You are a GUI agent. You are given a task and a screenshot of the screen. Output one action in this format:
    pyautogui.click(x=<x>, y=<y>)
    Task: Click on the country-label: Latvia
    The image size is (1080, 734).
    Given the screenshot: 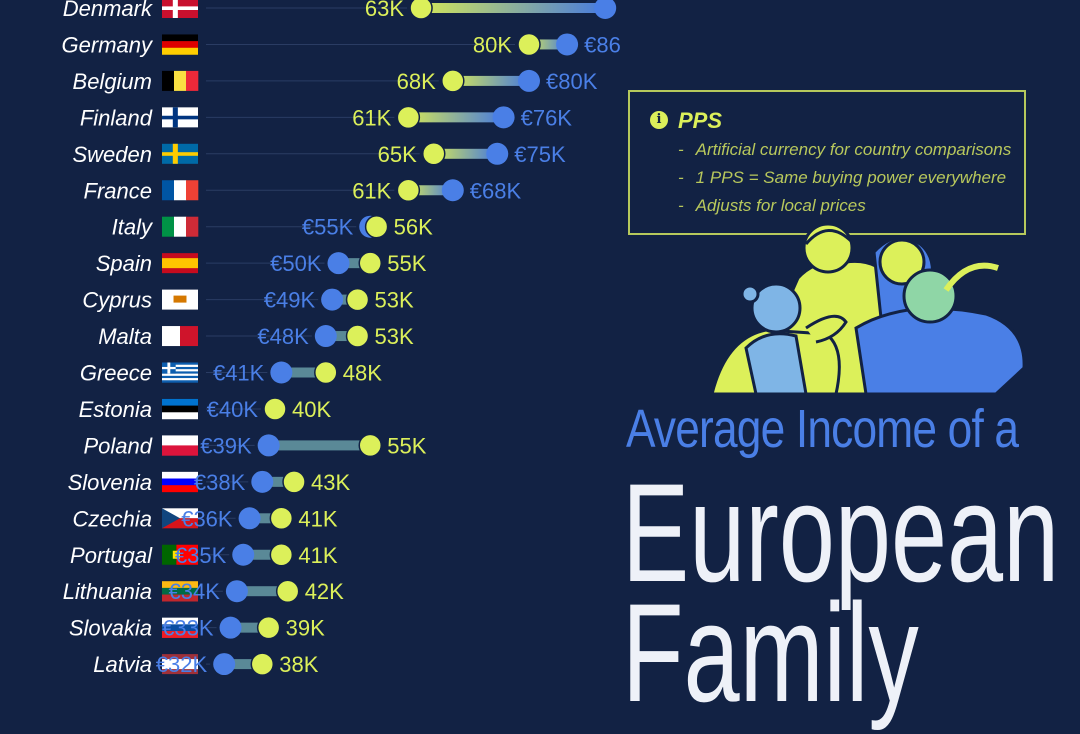 What is the action you would take?
    pyautogui.click(x=122, y=663)
    